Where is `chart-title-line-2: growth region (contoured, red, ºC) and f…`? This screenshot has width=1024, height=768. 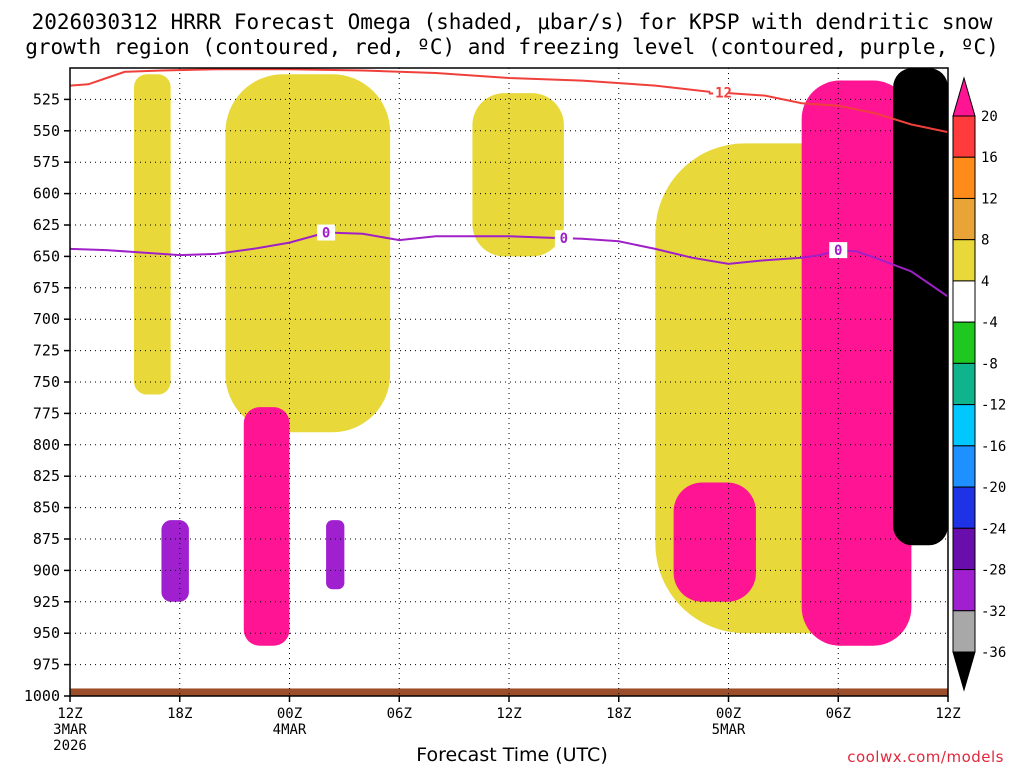
chart-title-line-2: growth region (contoured, red, ºC) and f… is located at coordinates (512, 47).